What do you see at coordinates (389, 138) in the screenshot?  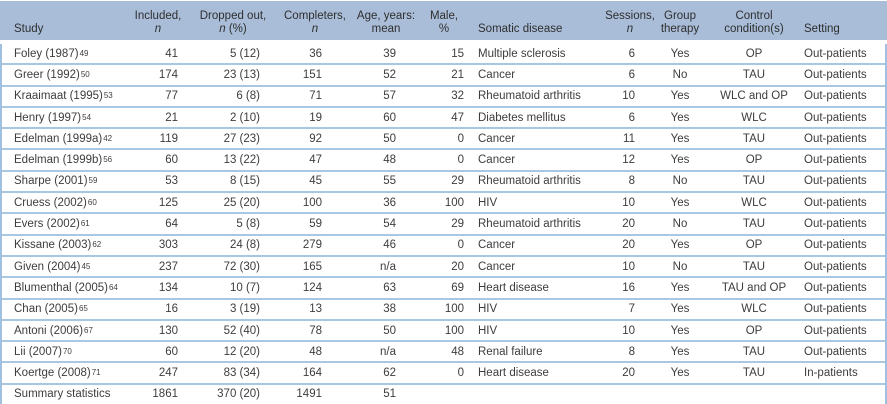 I see `cell-age: 50` at bounding box center [389, 138].